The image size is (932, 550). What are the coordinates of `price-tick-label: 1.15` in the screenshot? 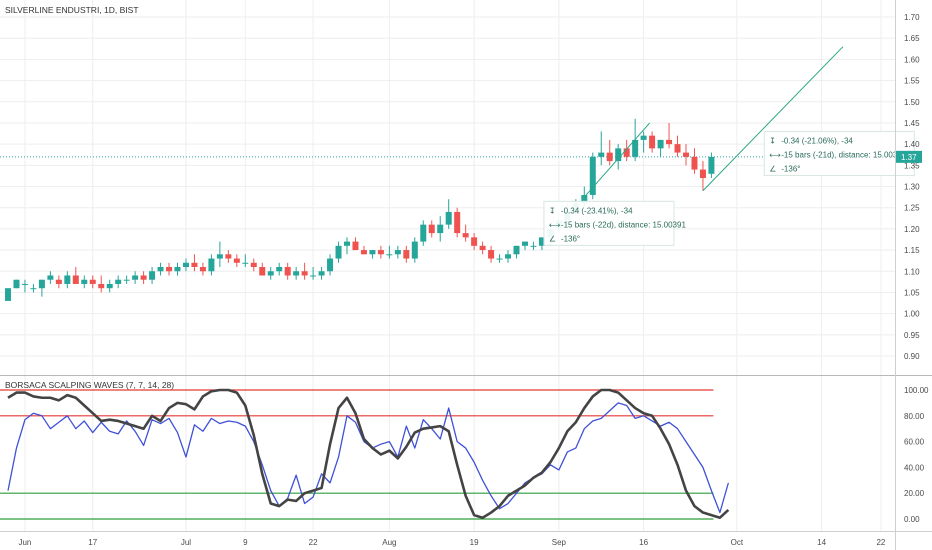 It's located at (912, 250).